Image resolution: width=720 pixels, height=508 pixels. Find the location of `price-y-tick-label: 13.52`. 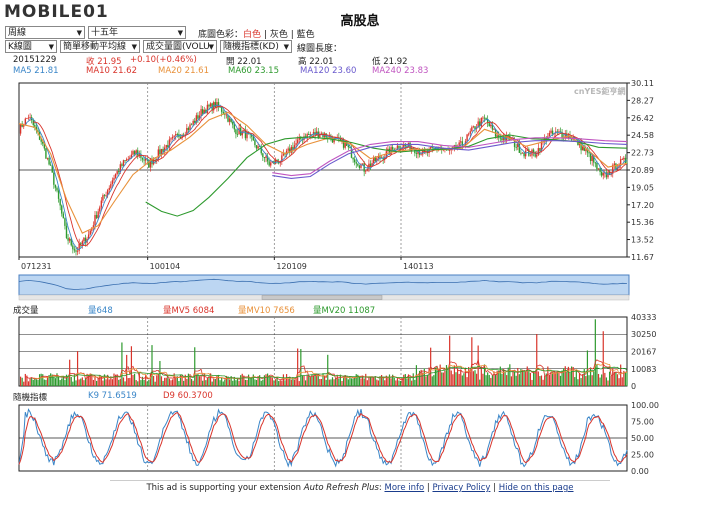

price-y-tick-label: 13.52 is located at coordinates (642, 240).